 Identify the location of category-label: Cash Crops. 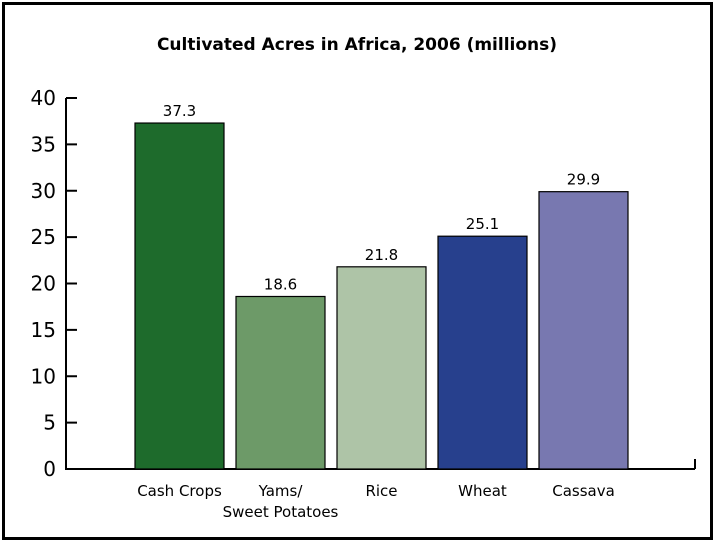
(179, 491).